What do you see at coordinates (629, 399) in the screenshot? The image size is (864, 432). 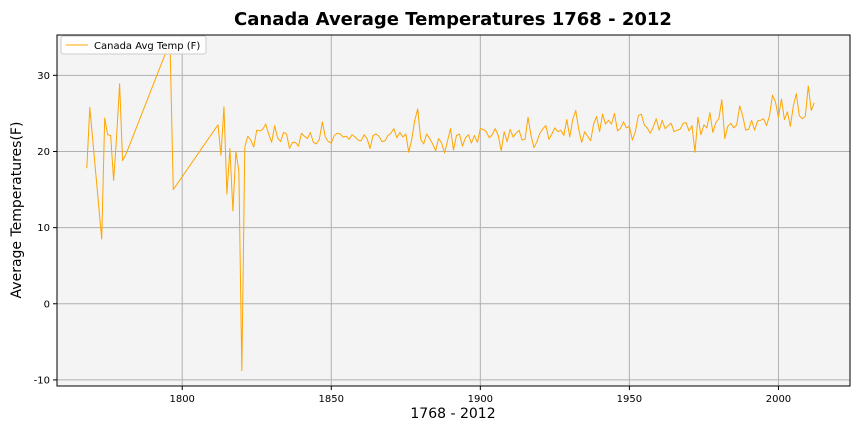 I see `x-tick-label: 1950` at bounding box center [629, 399].